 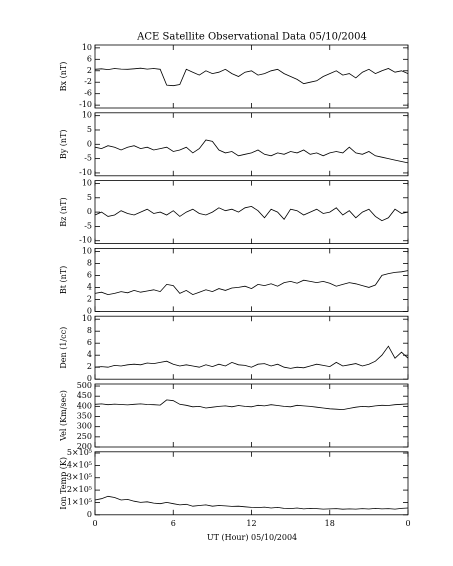 What do you see at coordinates (173, 523) in the screenshot?
I see `x-tick-label: 6` at bounding box center [173, 523].